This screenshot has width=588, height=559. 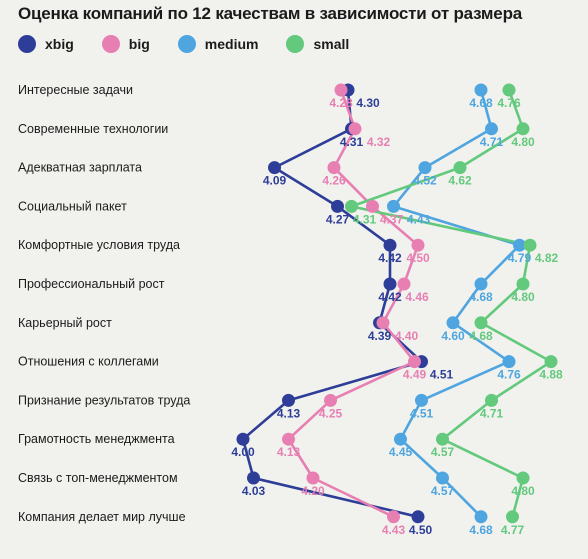 What do you see at coordinates (186, 44) in the screenshot?
I see `legend-marker-medium` at bounding box center [186, 44].